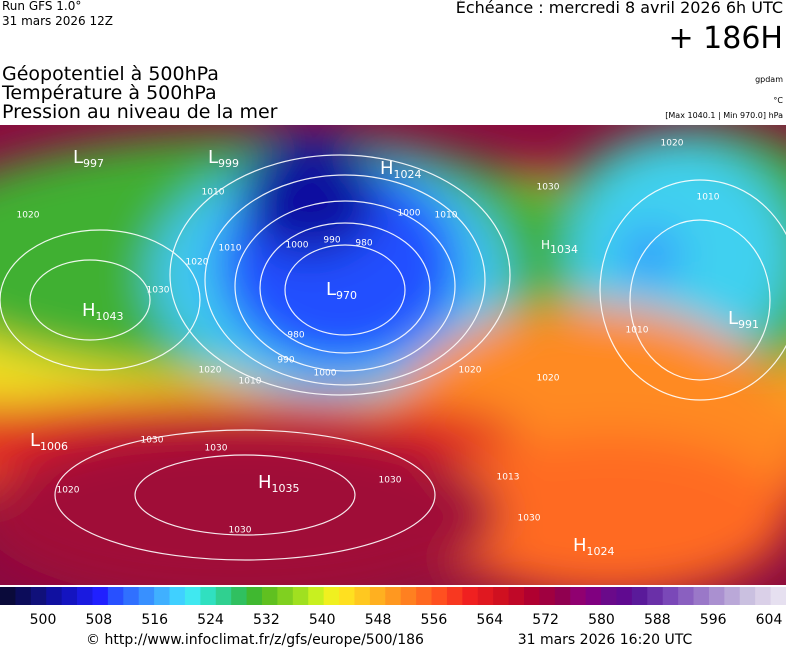 This screenshot has height=652, width=786. I want to click on pressure-center: L991, so click(743, 319).